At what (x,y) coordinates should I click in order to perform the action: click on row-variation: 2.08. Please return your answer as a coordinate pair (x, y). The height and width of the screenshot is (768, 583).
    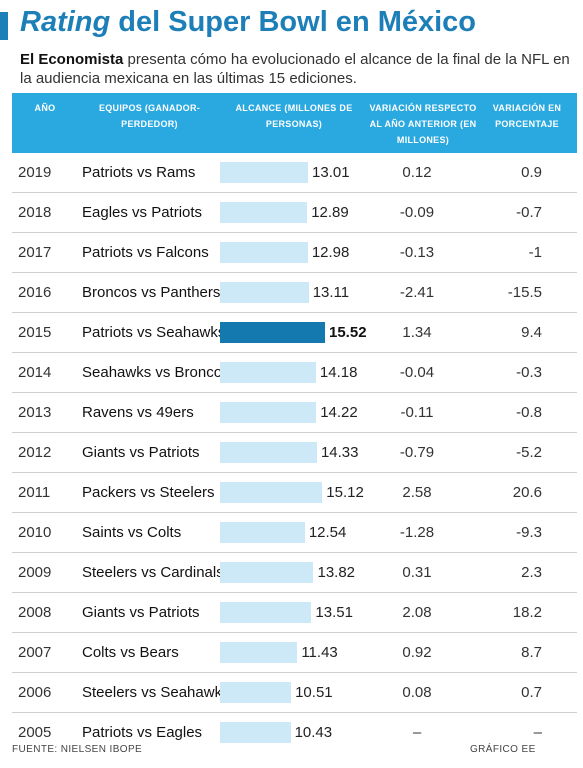
    Looking at the image, I should click on (417, 612).